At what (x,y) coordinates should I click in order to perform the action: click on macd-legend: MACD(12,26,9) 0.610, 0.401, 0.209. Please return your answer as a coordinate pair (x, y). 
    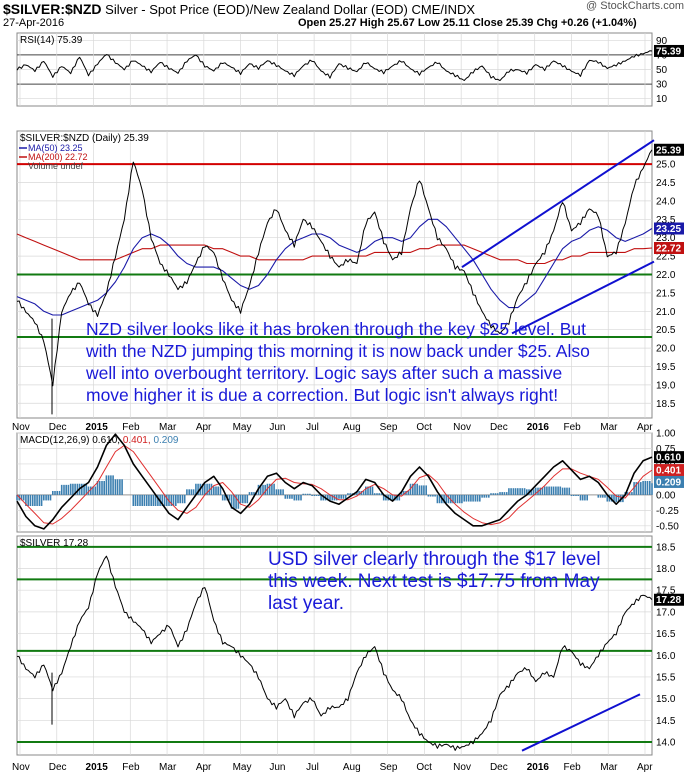
    Looking at the image, I should click on (99, 440).